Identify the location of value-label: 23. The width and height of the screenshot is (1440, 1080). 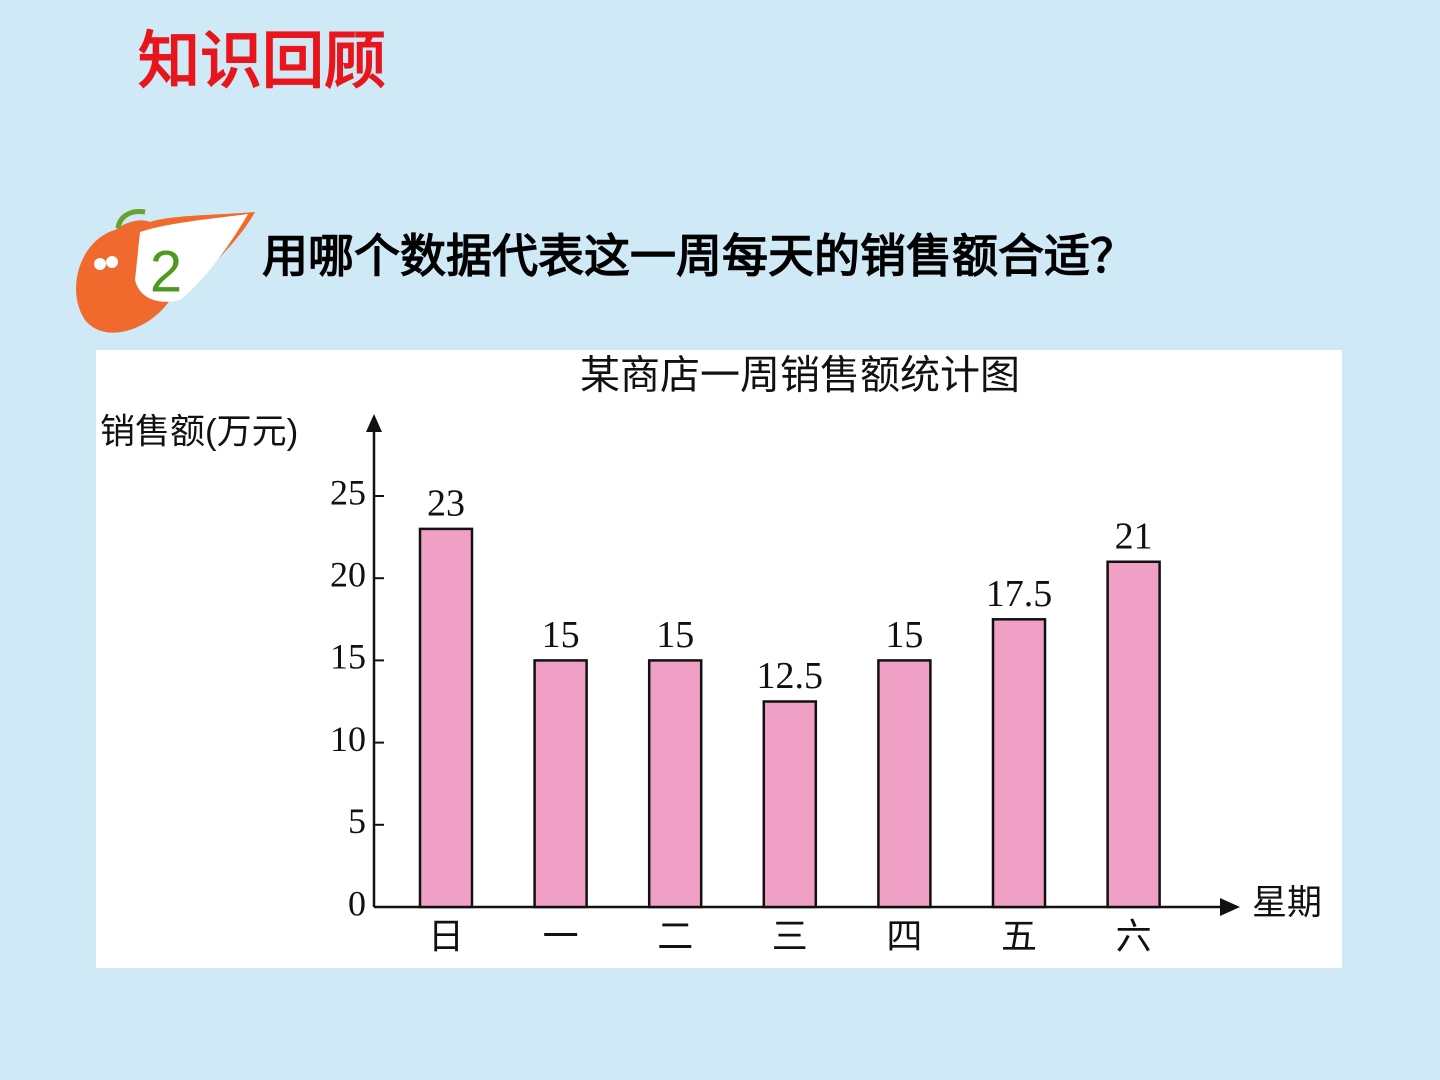
(446, 504).